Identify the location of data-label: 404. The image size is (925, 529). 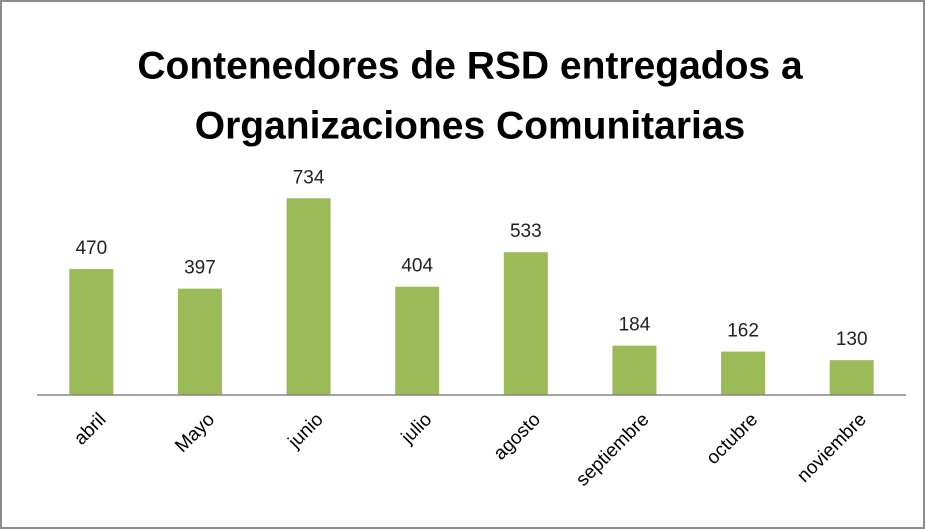
(417, 266).